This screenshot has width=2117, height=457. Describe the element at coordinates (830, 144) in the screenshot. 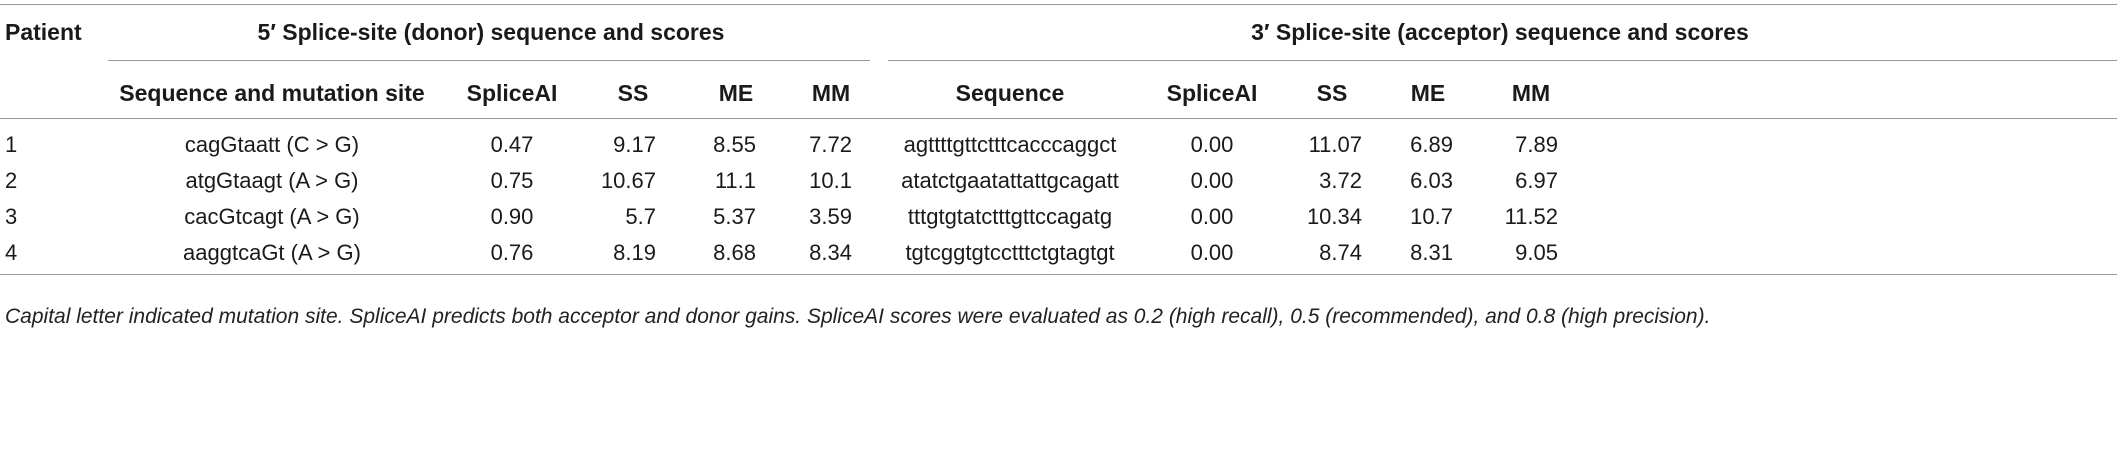

I see `donor-mm-cell: 7.72` at that location.